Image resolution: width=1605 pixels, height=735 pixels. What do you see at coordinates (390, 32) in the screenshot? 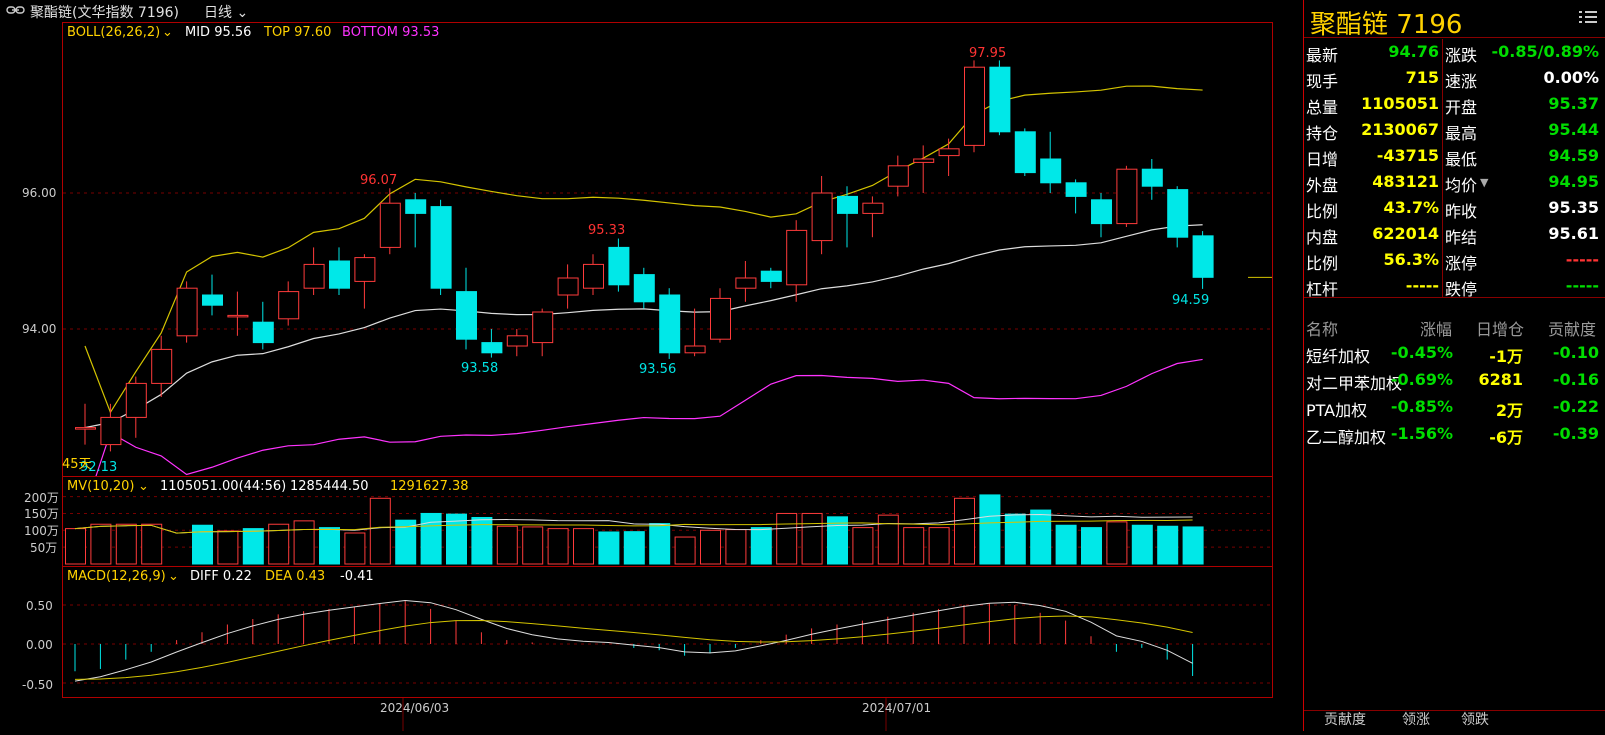
I see `boll-bottom: BOTTOM 93.53` at bounding box center [390, 32].